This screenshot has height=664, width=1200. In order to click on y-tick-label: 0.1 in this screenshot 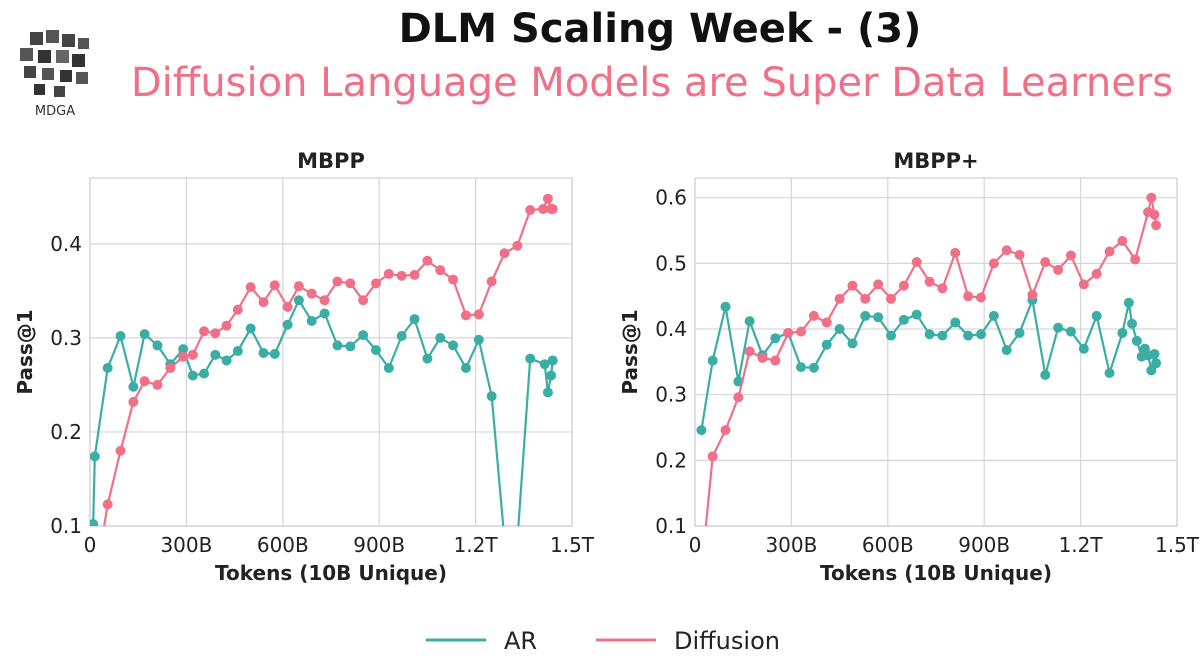, I will do `click(66, 526)`.